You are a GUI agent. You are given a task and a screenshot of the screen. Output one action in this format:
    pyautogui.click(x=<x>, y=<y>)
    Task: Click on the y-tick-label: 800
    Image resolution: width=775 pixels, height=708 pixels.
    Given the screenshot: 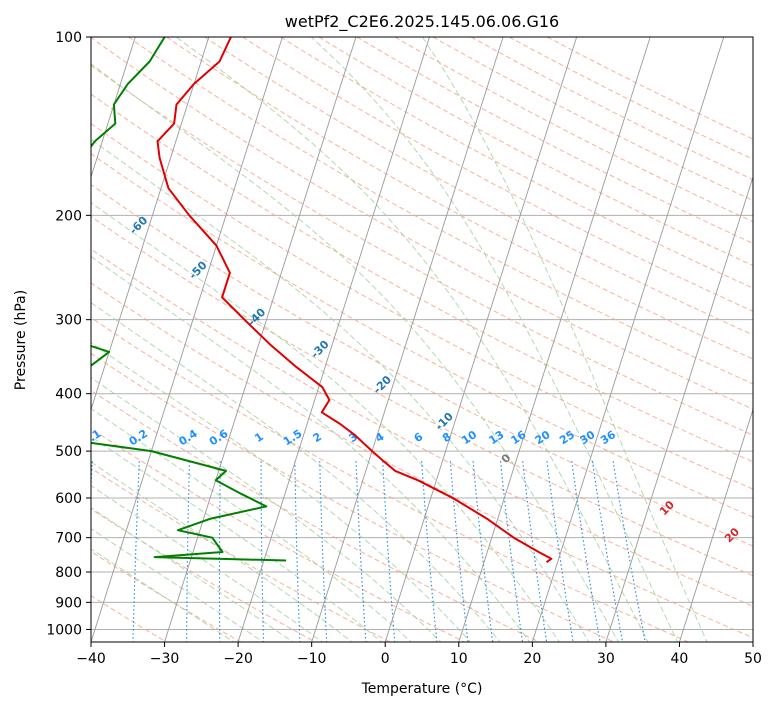 What is the action you would take?
    pyautogui.click(x=68, y=573)
    